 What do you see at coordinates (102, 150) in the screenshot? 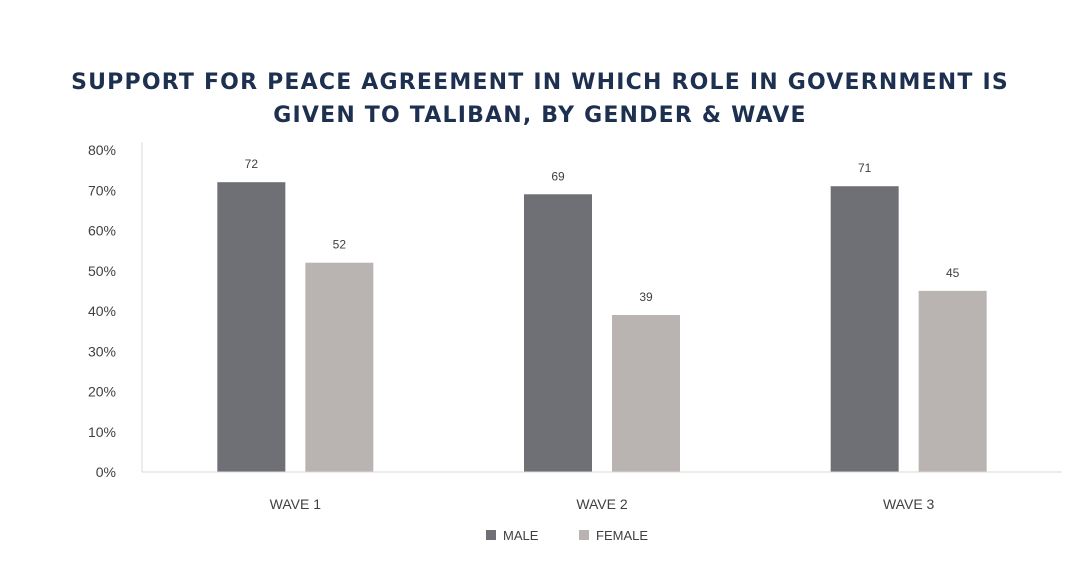
I see `y-tick-label: 80%` at bounding box center [102, 150].